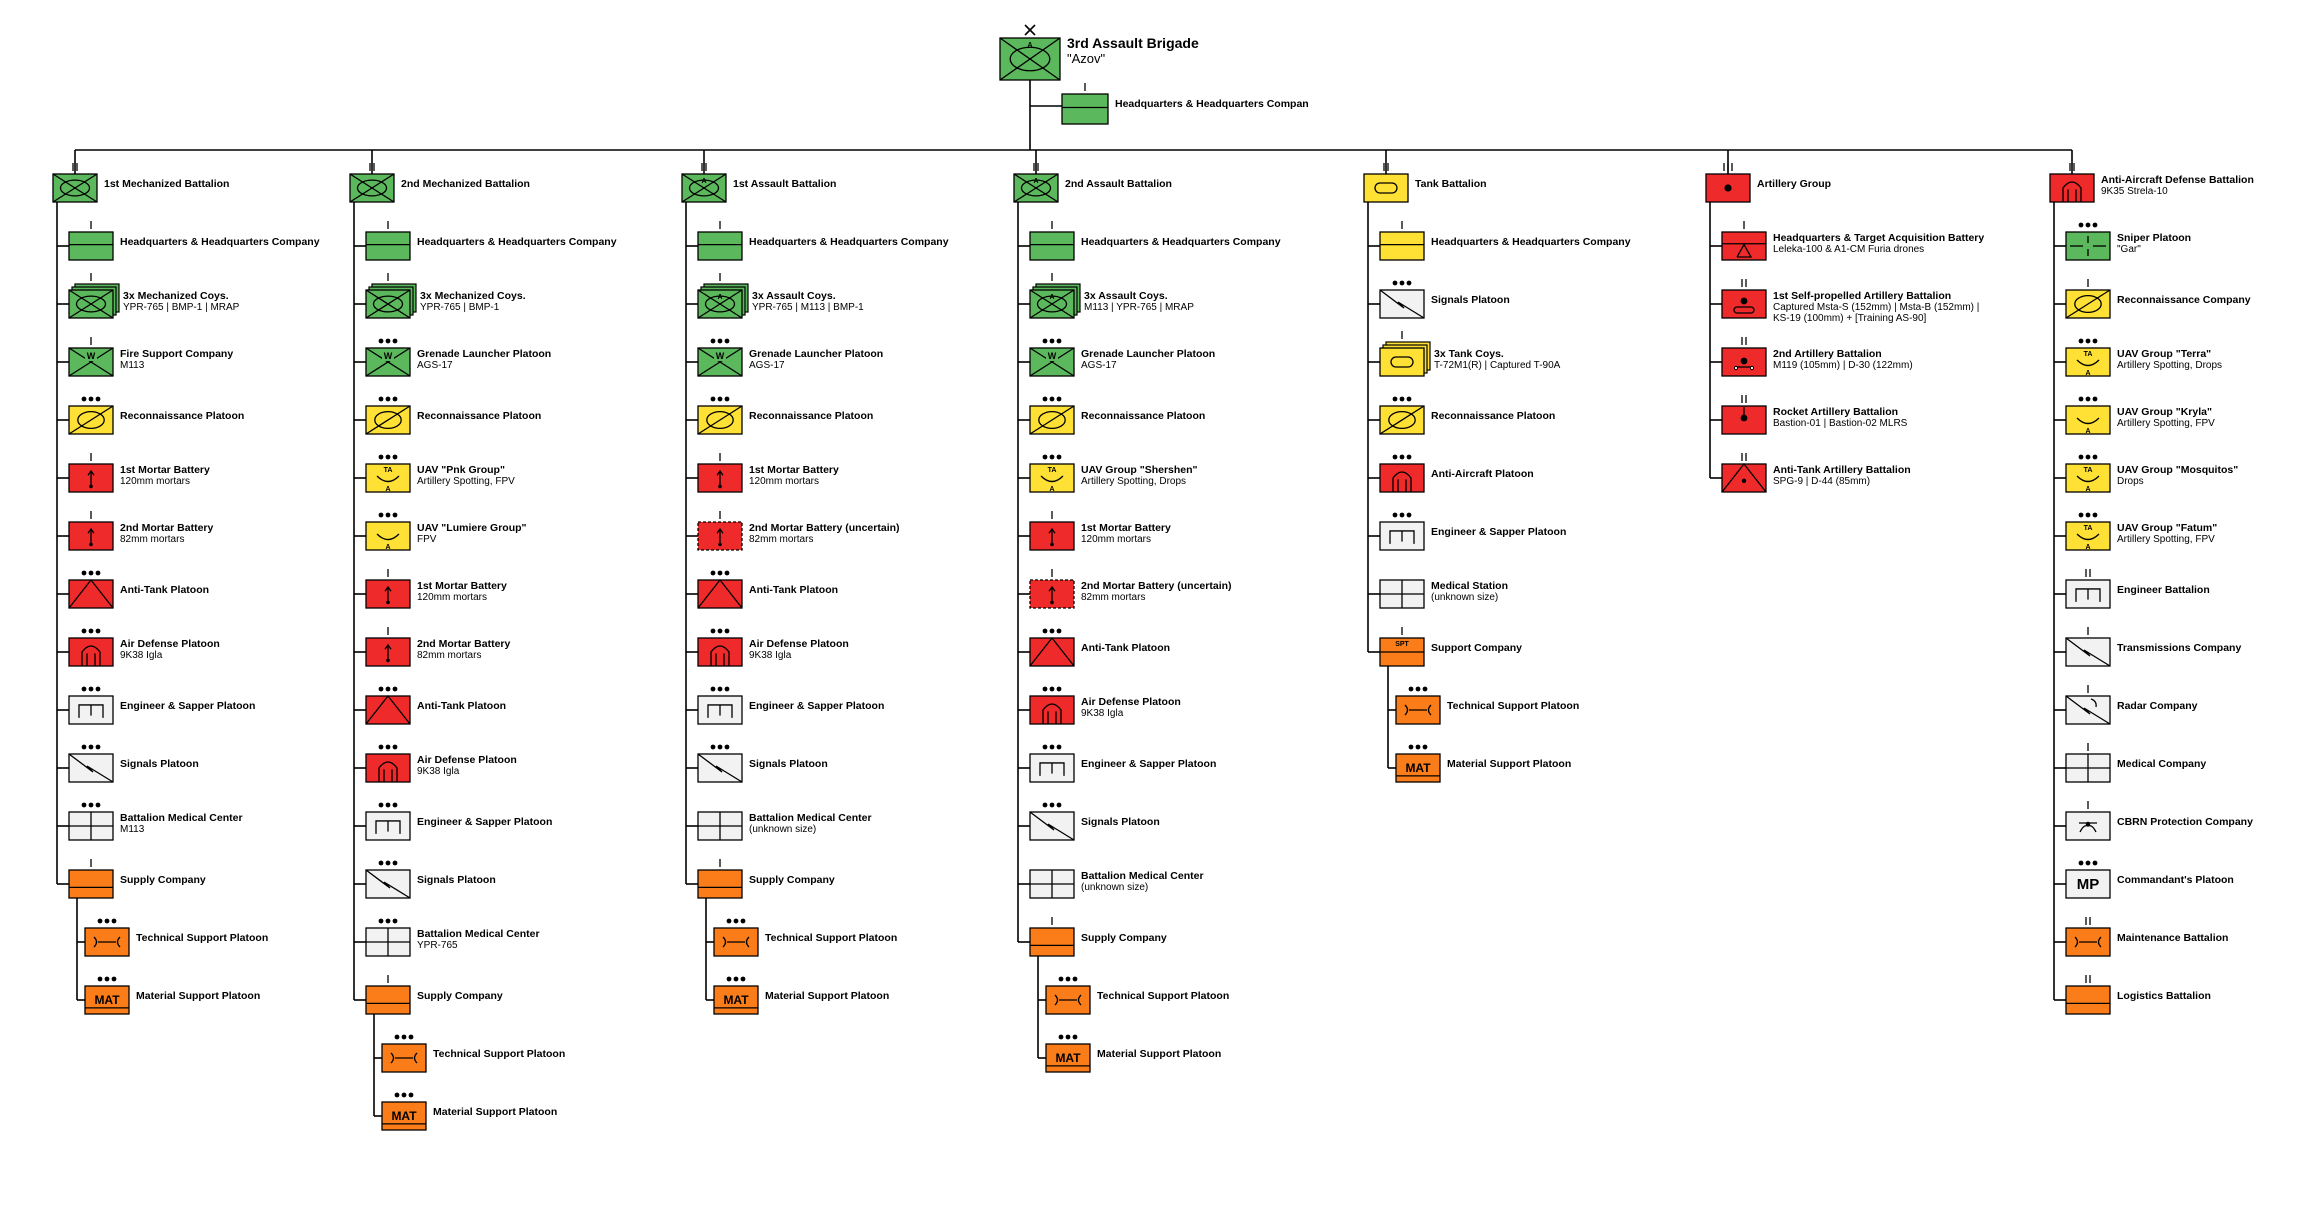 Image resolution: width=2304 pixels, height=1212 pixels. What do you see at coordinates (91, 655) in the screenshot?
I see `air-defense-dome-icon` at bounding box center [91, 655].